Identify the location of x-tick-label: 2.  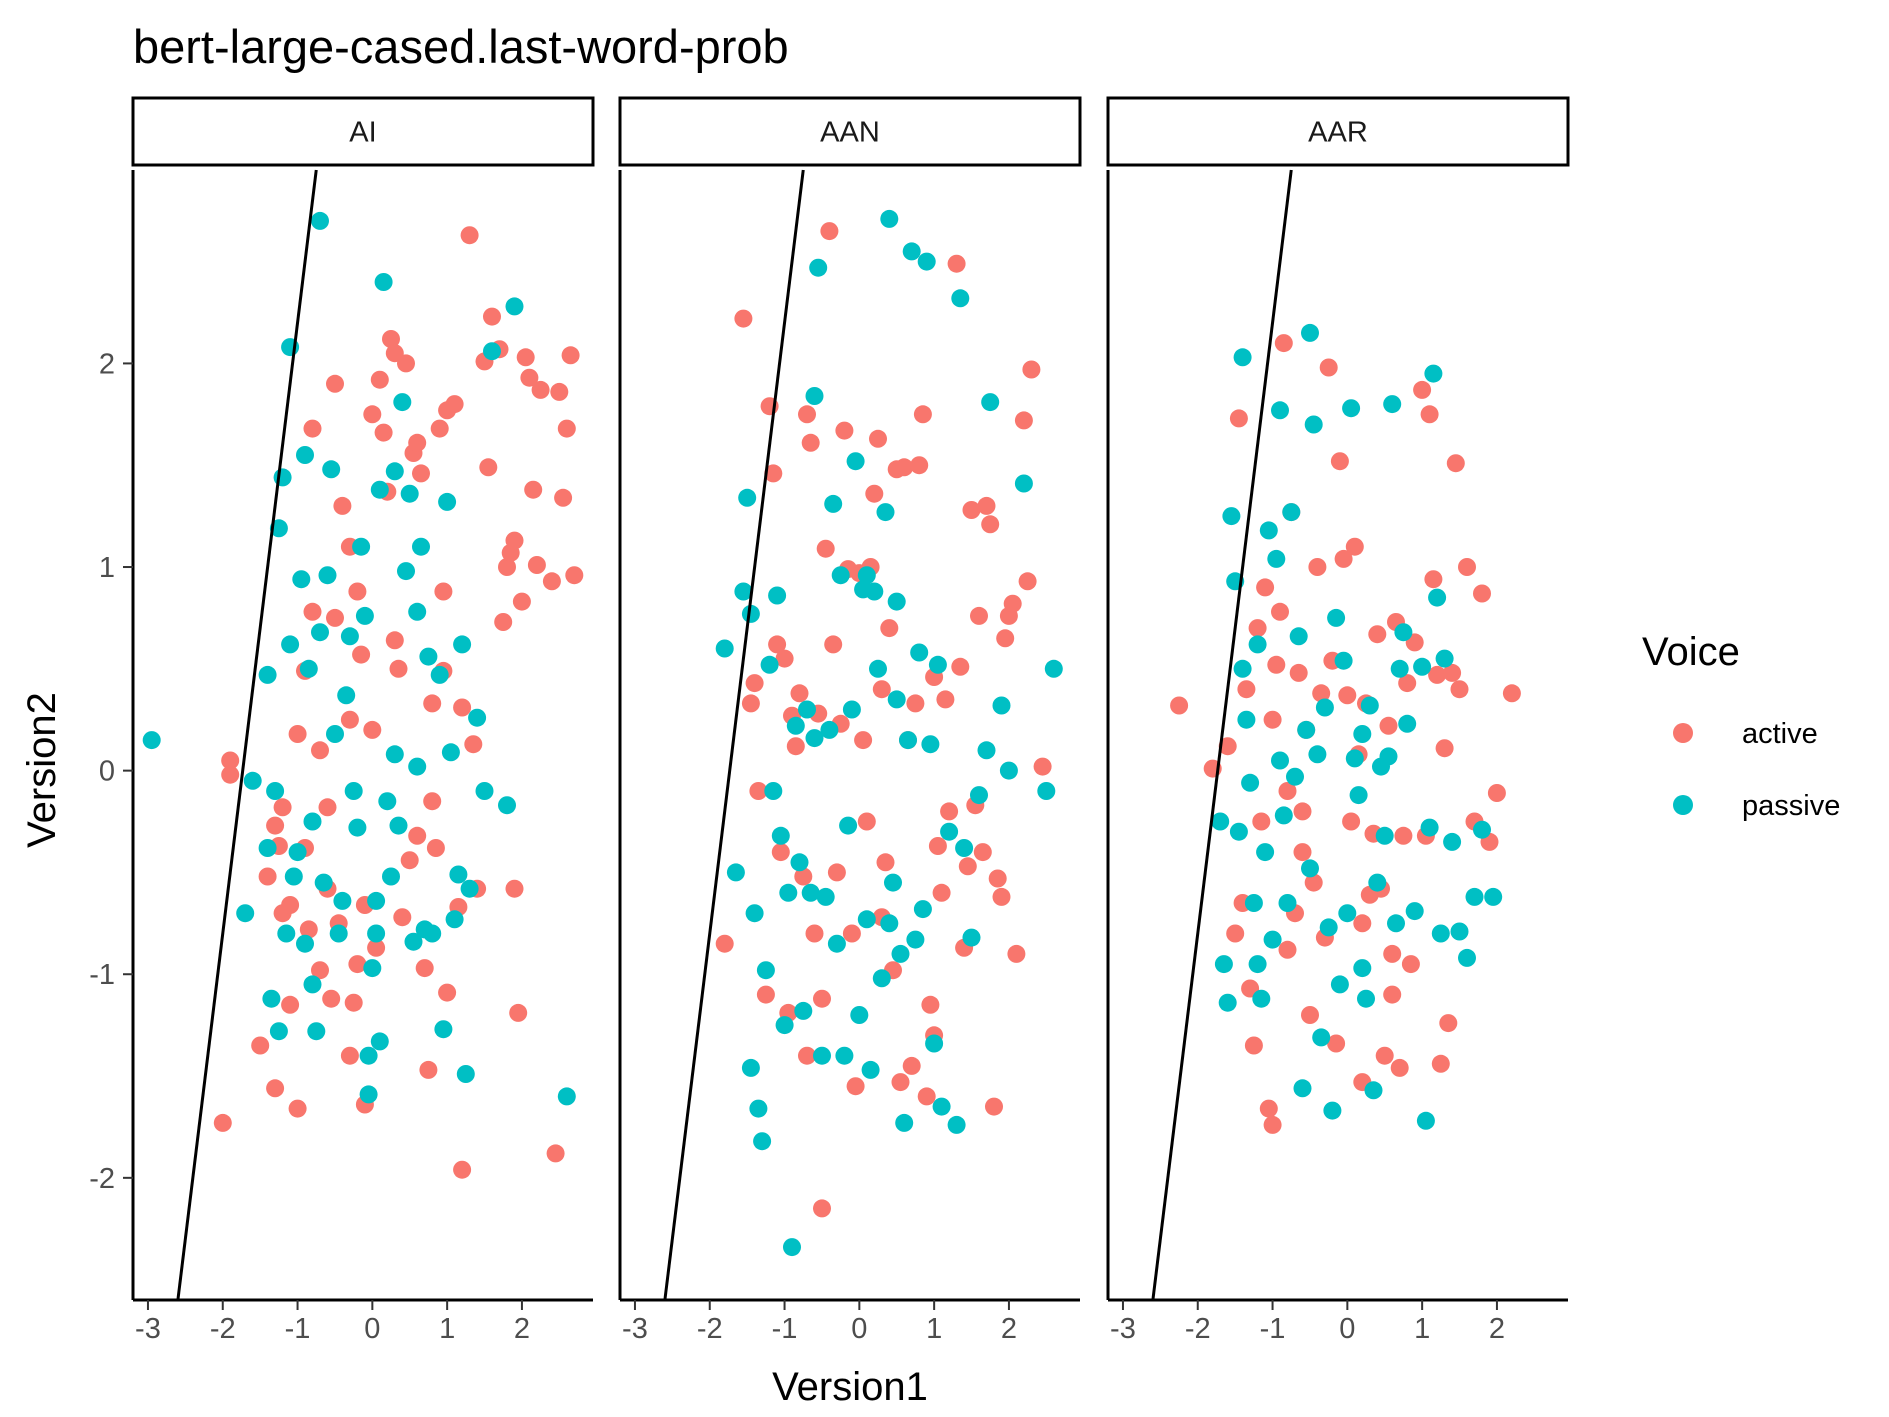
(522, 1329).